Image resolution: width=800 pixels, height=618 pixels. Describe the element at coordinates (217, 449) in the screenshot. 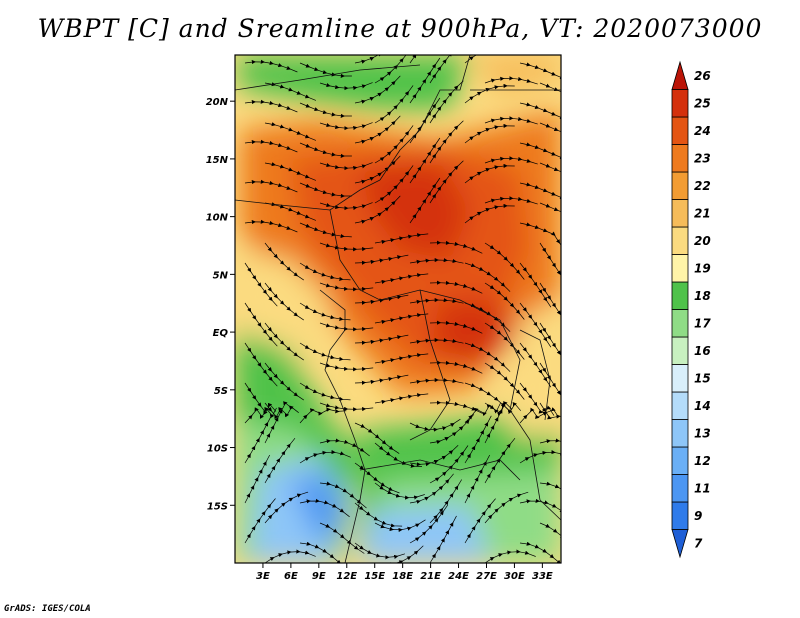

I see `lat-tick-label: 10S` at that location.